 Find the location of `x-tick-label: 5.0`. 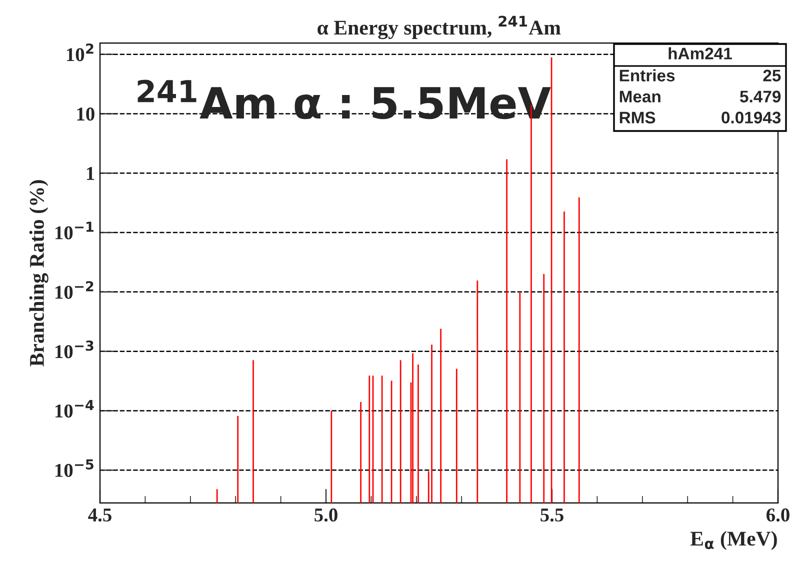

x-tick-label: 5.0 is located at coordinates (326, 515).